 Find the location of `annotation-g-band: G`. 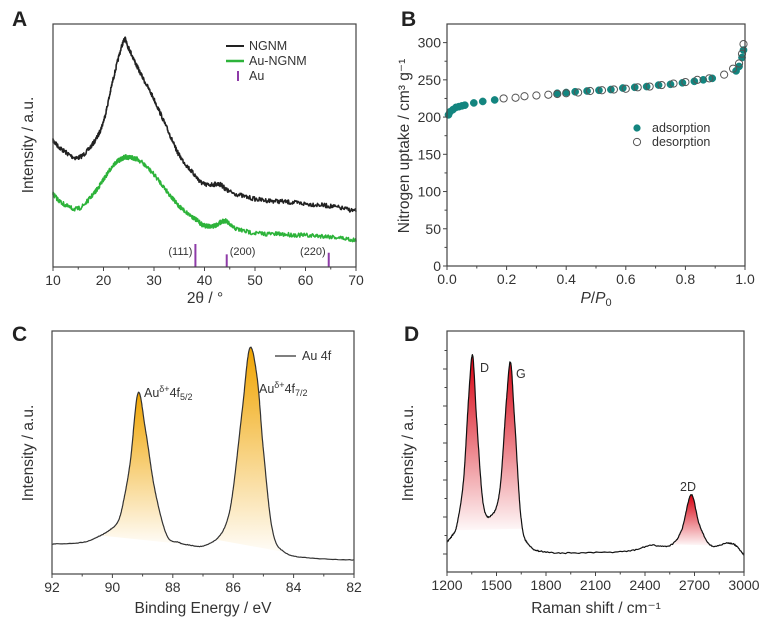

annotation-g-band: G is located at coordinates (521, 374).